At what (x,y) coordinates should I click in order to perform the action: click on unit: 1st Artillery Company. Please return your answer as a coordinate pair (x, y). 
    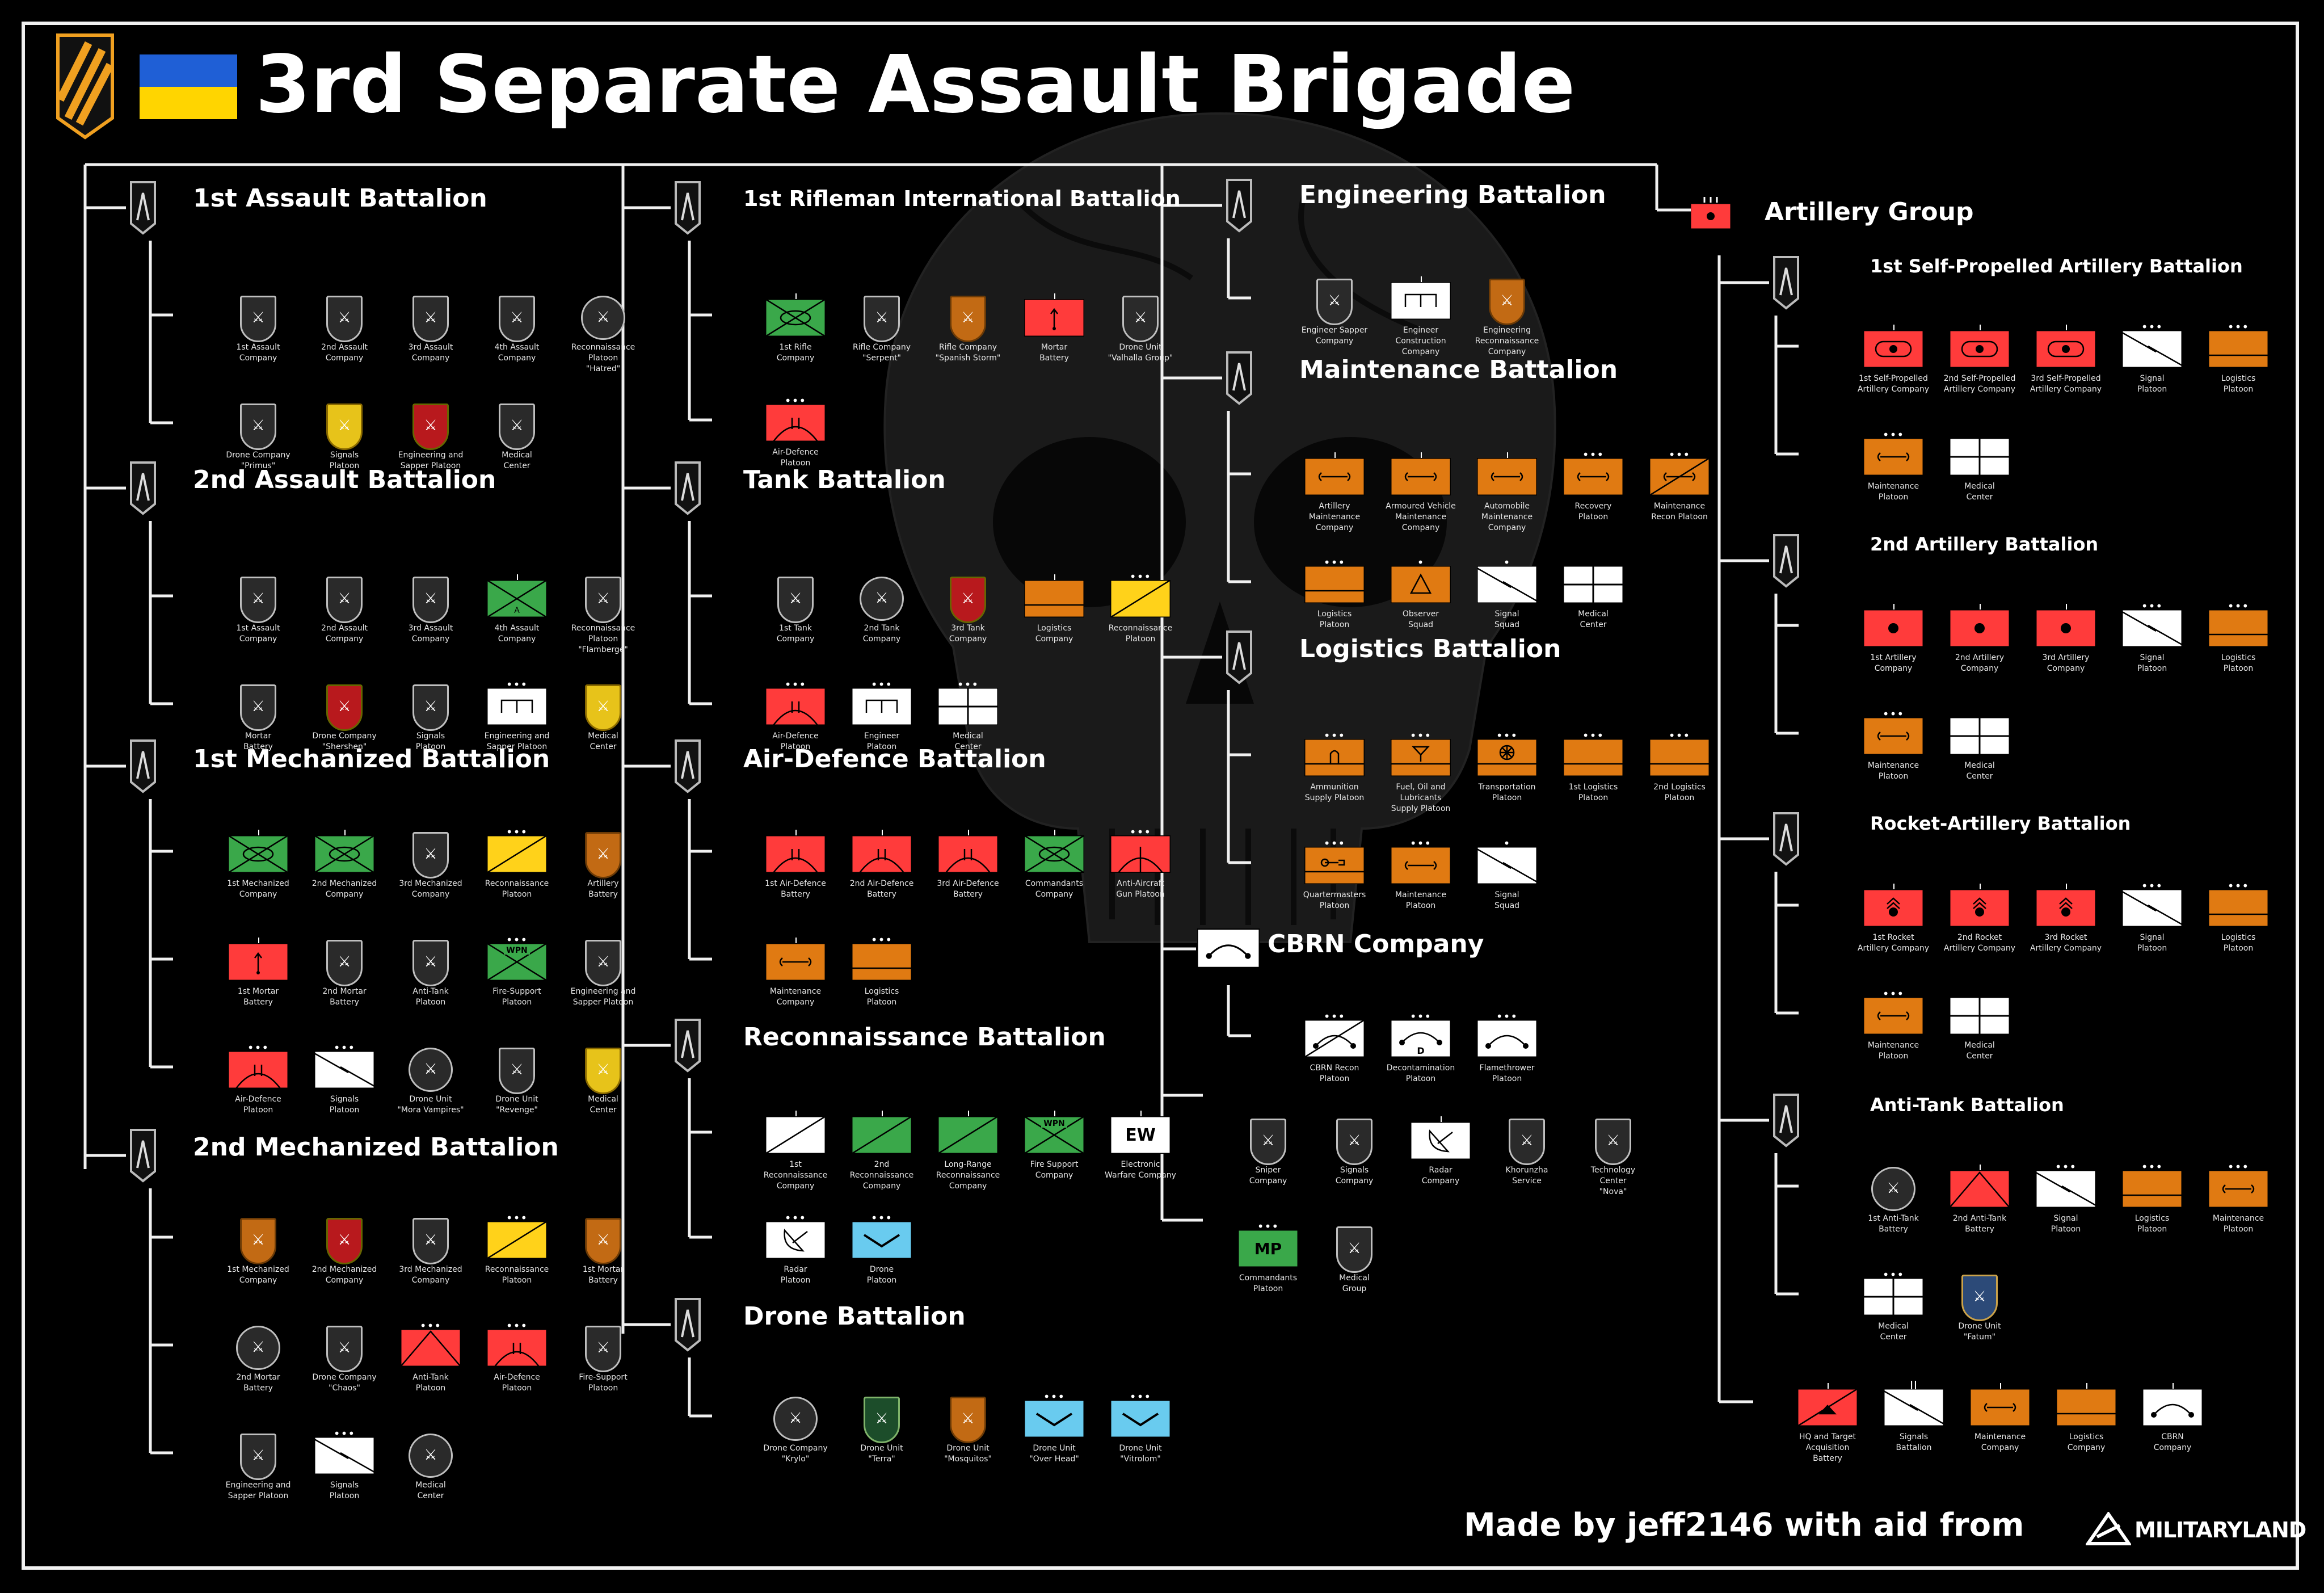
    Looking at the image, I should click on (1893, 638).